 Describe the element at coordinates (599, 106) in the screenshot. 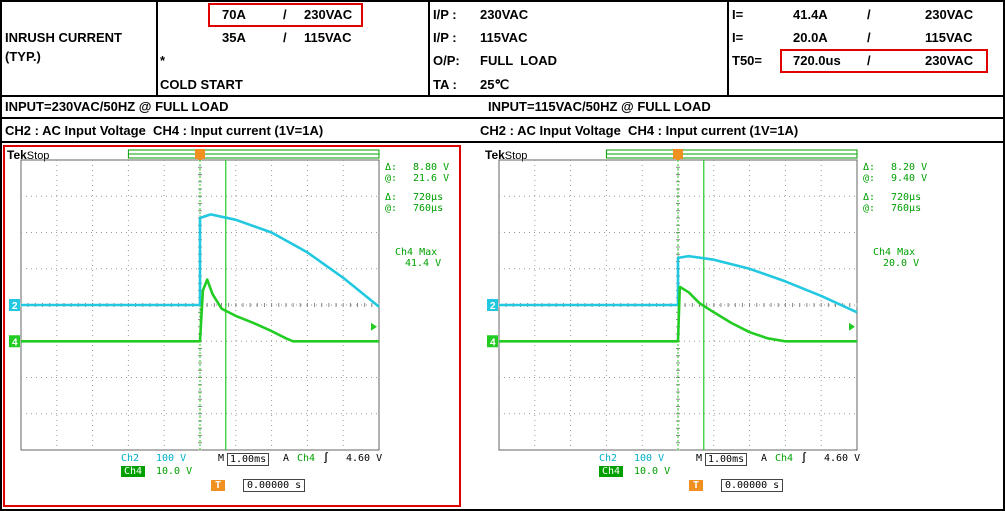

I see `input-condition-right: INPUT=115VAC/50HZ @ FULL LOAD` at that location.